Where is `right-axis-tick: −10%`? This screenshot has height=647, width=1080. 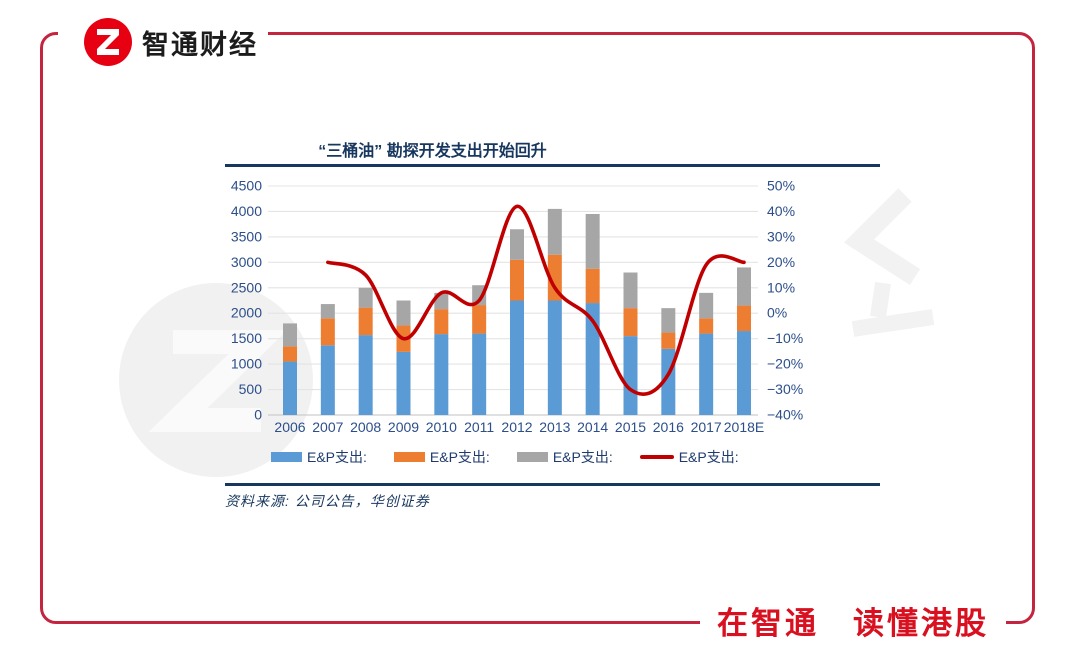
right-axis-tick: −10% is located at coordinates (785, 338).